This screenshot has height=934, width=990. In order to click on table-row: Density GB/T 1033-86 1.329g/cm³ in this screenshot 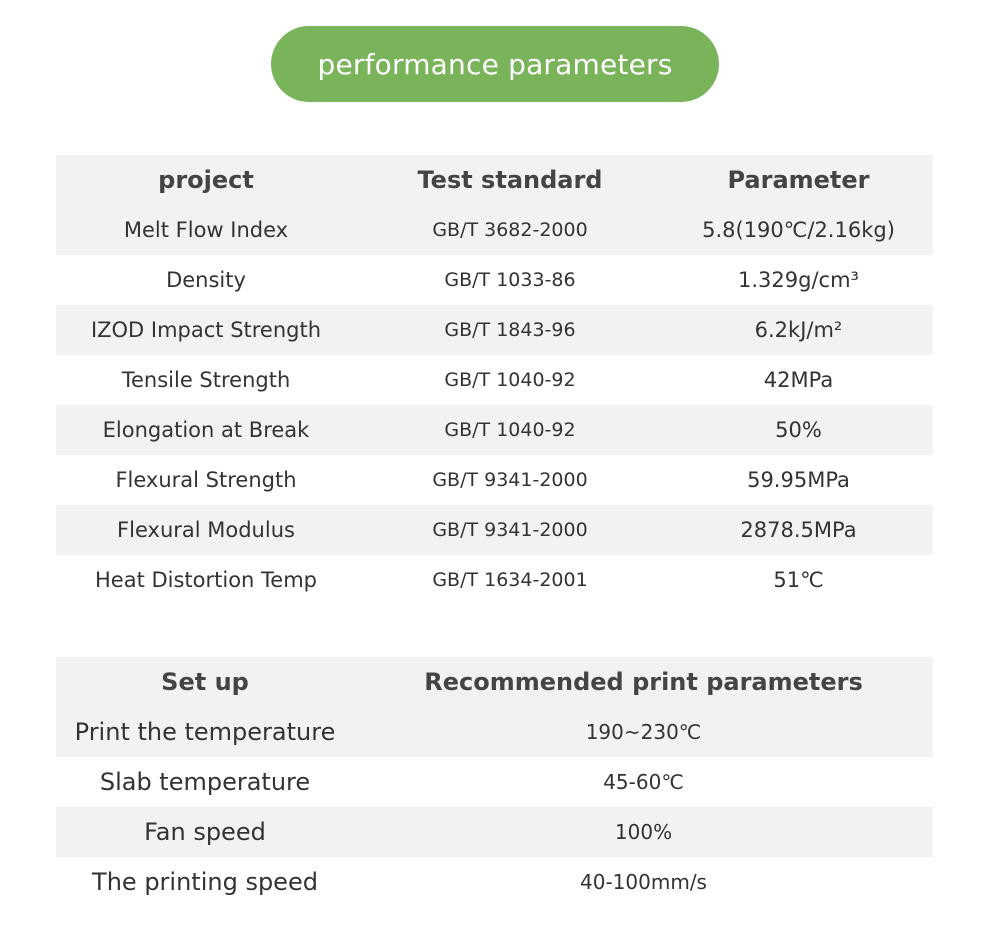, I will do `click(494, 280)`.